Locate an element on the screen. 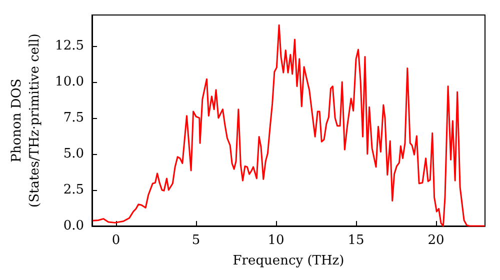  x-tick-label: 5 is located at coordinates (196, 240).